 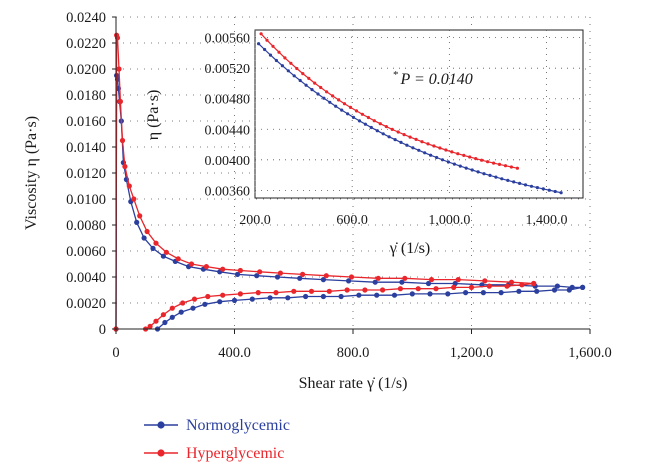 I want to click on inset-y-tick-label: 0.00560, so click(x=228, y=39).